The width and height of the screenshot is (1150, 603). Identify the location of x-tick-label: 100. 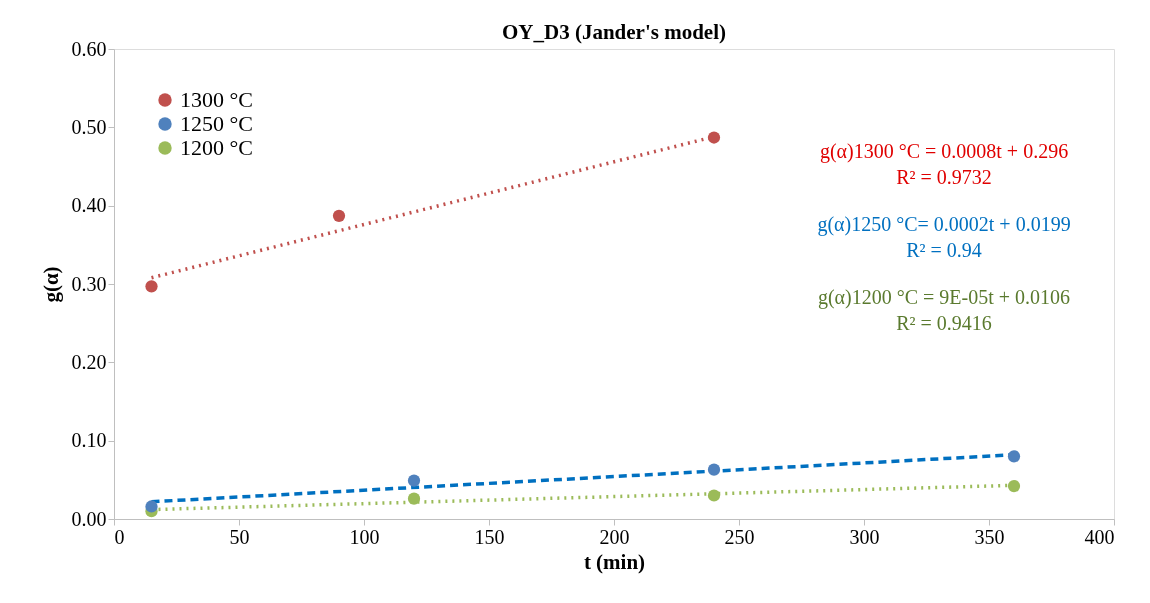
(364, 536).